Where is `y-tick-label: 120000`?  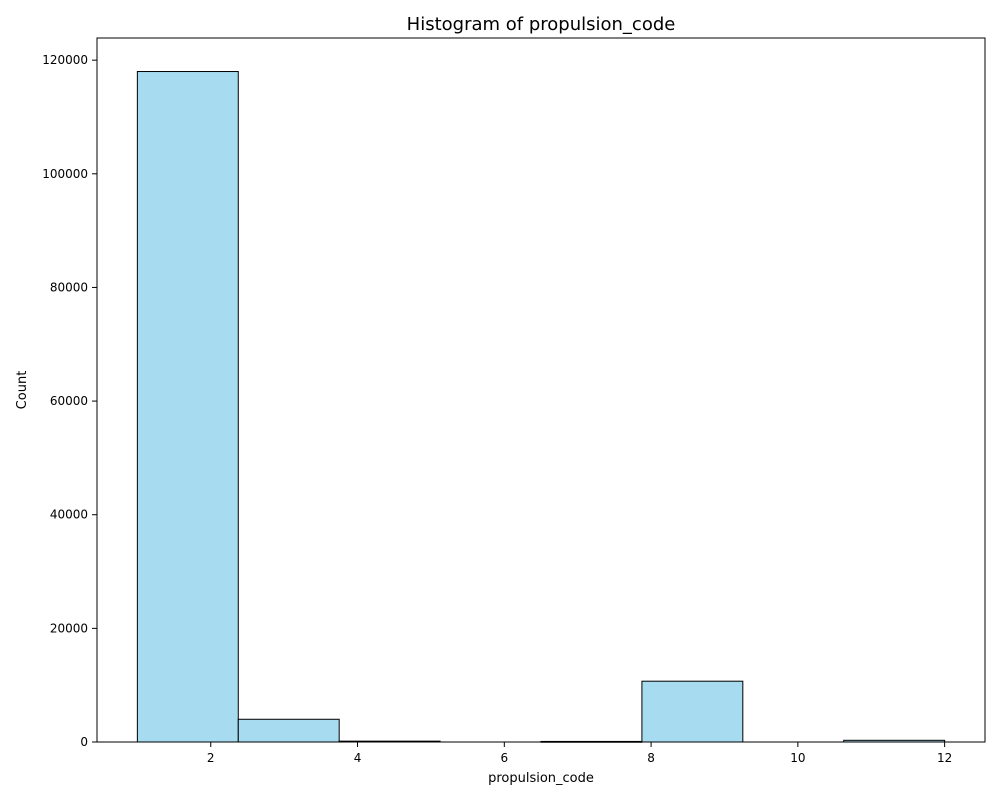 y-tick-label: 120000 is located at coordinates (65, 60).